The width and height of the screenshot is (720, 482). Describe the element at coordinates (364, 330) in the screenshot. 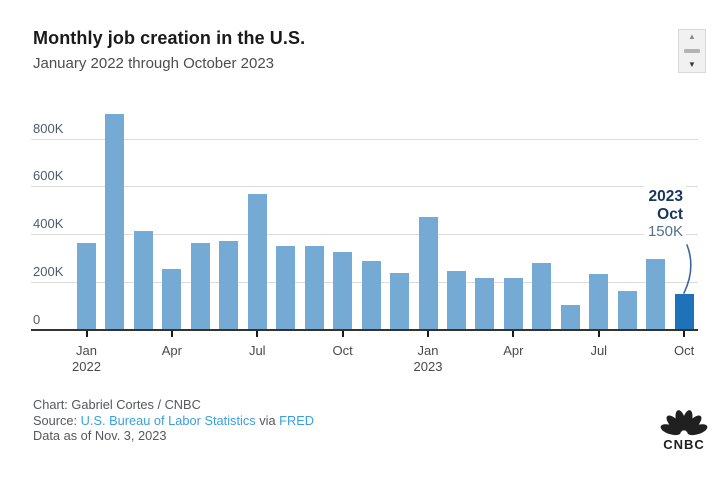

I see `x-axis-line` at that location.